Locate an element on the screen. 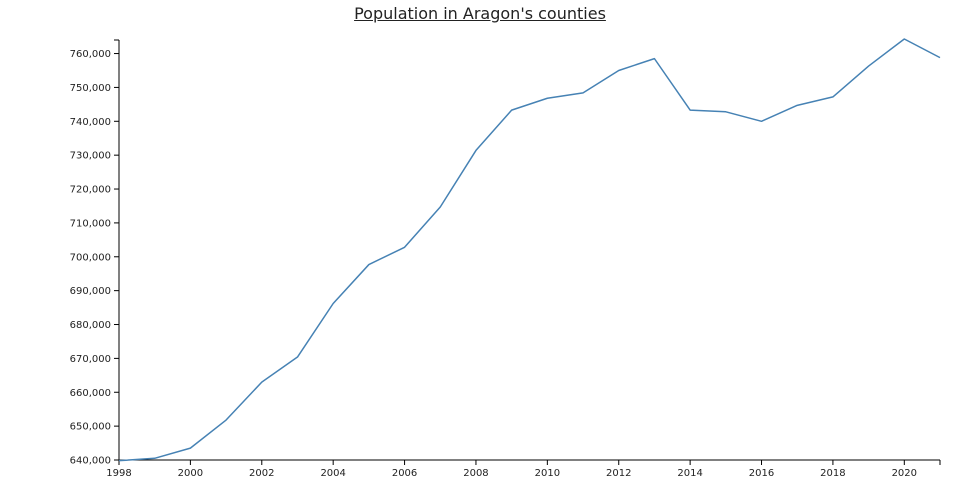  x-tick-label: 2014 is located at coordinates (689, 473).